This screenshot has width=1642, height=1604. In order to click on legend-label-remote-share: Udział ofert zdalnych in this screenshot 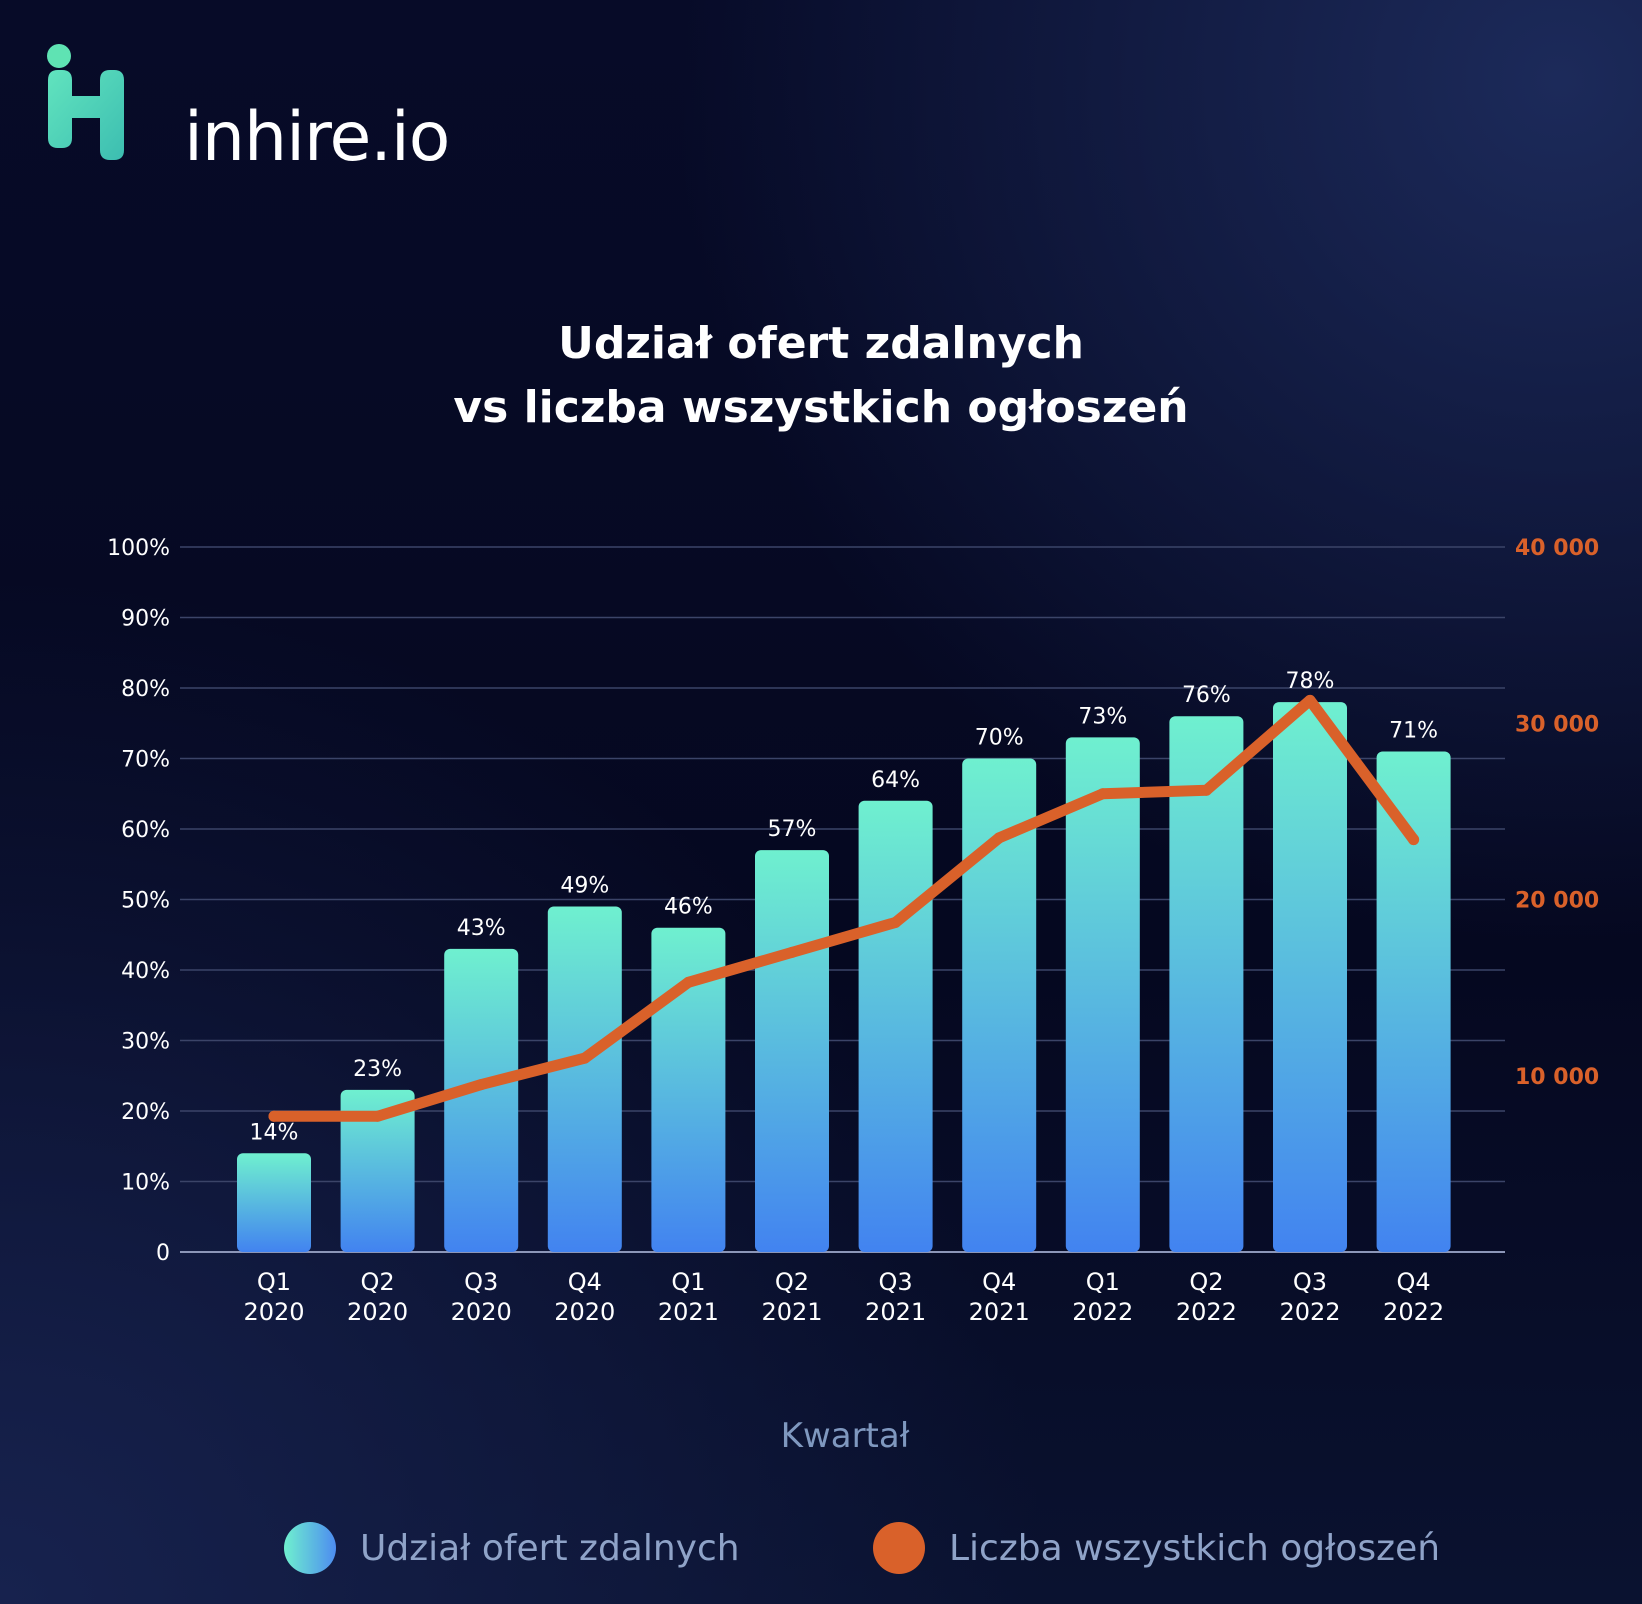, I will do `click(550, 1548)`.